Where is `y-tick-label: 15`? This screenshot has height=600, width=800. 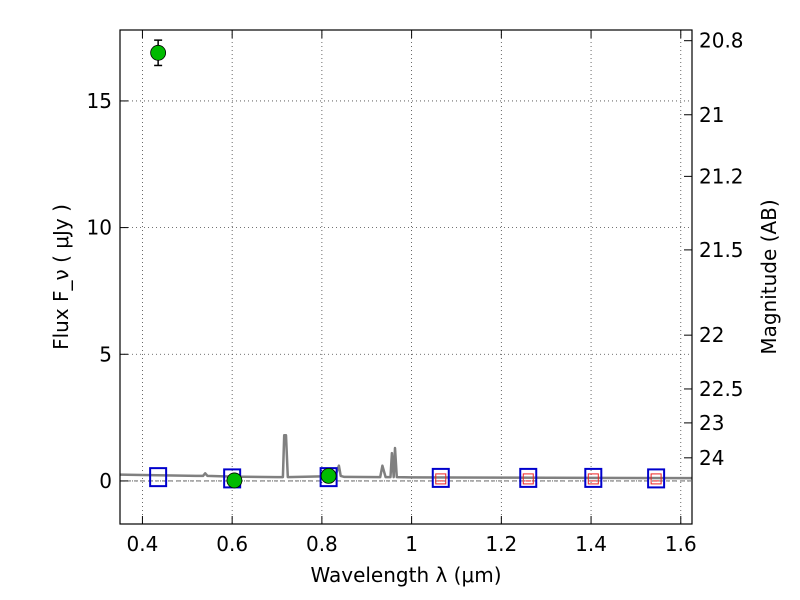 y-tick-label: 15 is located at coordinates (99, 101).